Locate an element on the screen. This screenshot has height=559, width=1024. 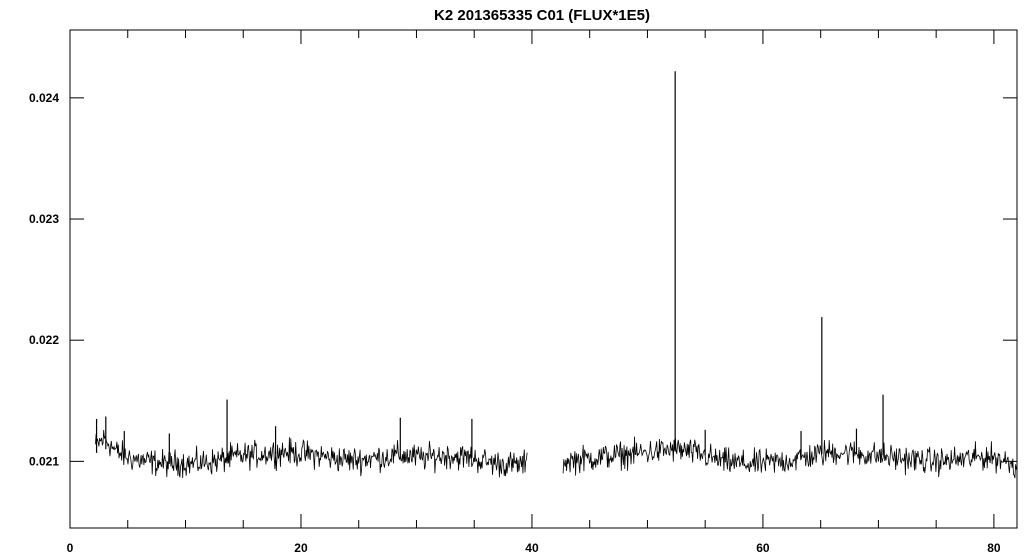
y-tick-label: 0.024 is located at coordinates (44, 98).